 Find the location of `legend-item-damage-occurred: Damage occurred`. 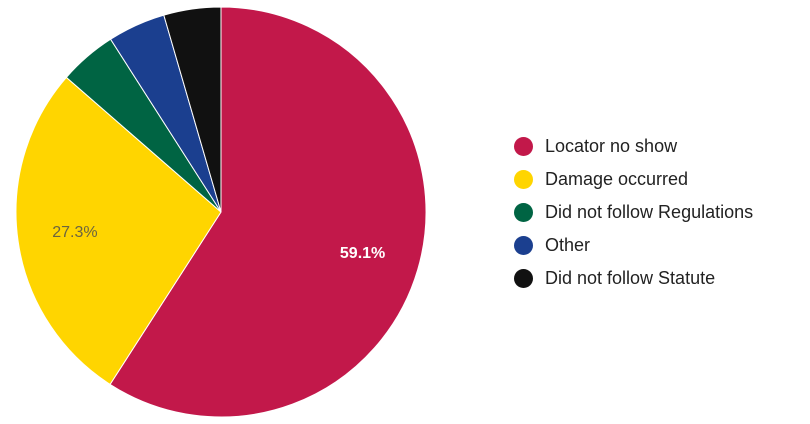

legend-item-damage-occurred: Damage occurred is located at coordinates (633, 179).